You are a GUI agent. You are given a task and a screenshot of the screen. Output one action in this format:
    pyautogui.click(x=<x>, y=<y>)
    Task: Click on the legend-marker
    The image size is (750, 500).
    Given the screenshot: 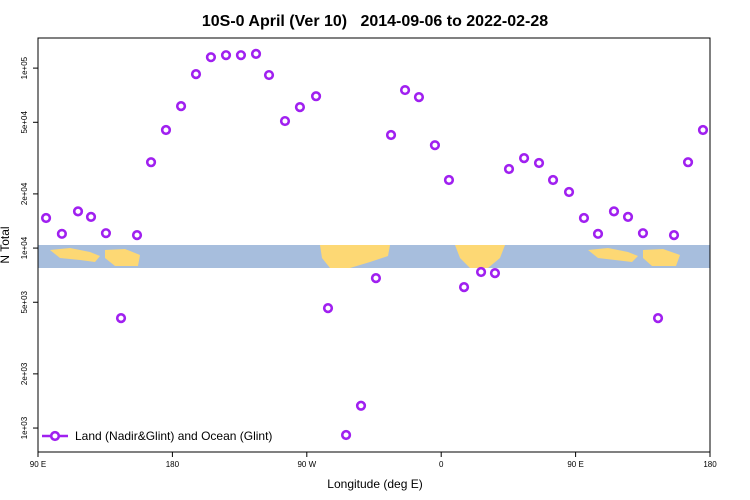 What is the action you would take?
    pyautogui.click(x=55, y=436)
    